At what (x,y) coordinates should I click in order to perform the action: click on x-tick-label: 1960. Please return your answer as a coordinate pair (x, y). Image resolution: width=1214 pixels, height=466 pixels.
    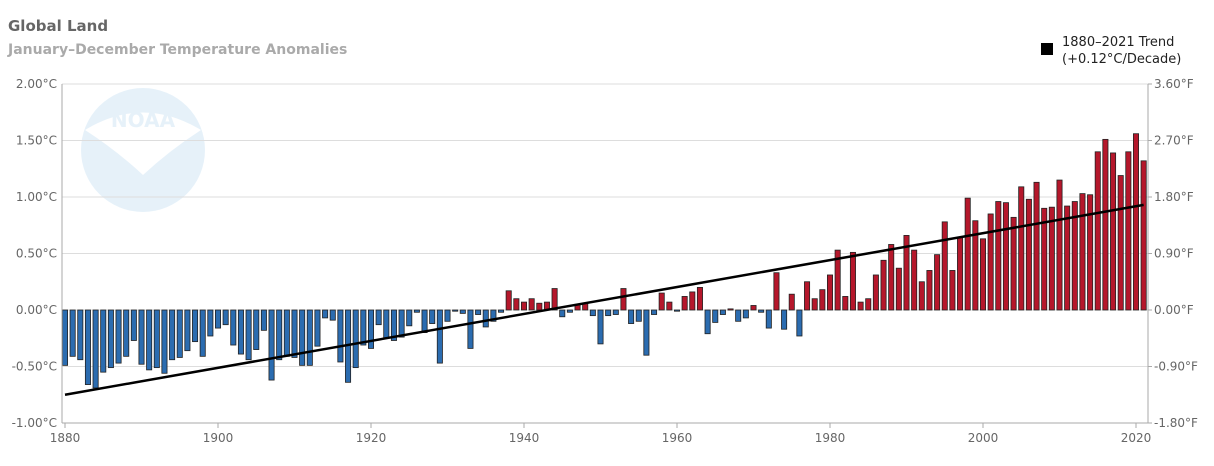
    Looking at the image, I should click on (677, 438).